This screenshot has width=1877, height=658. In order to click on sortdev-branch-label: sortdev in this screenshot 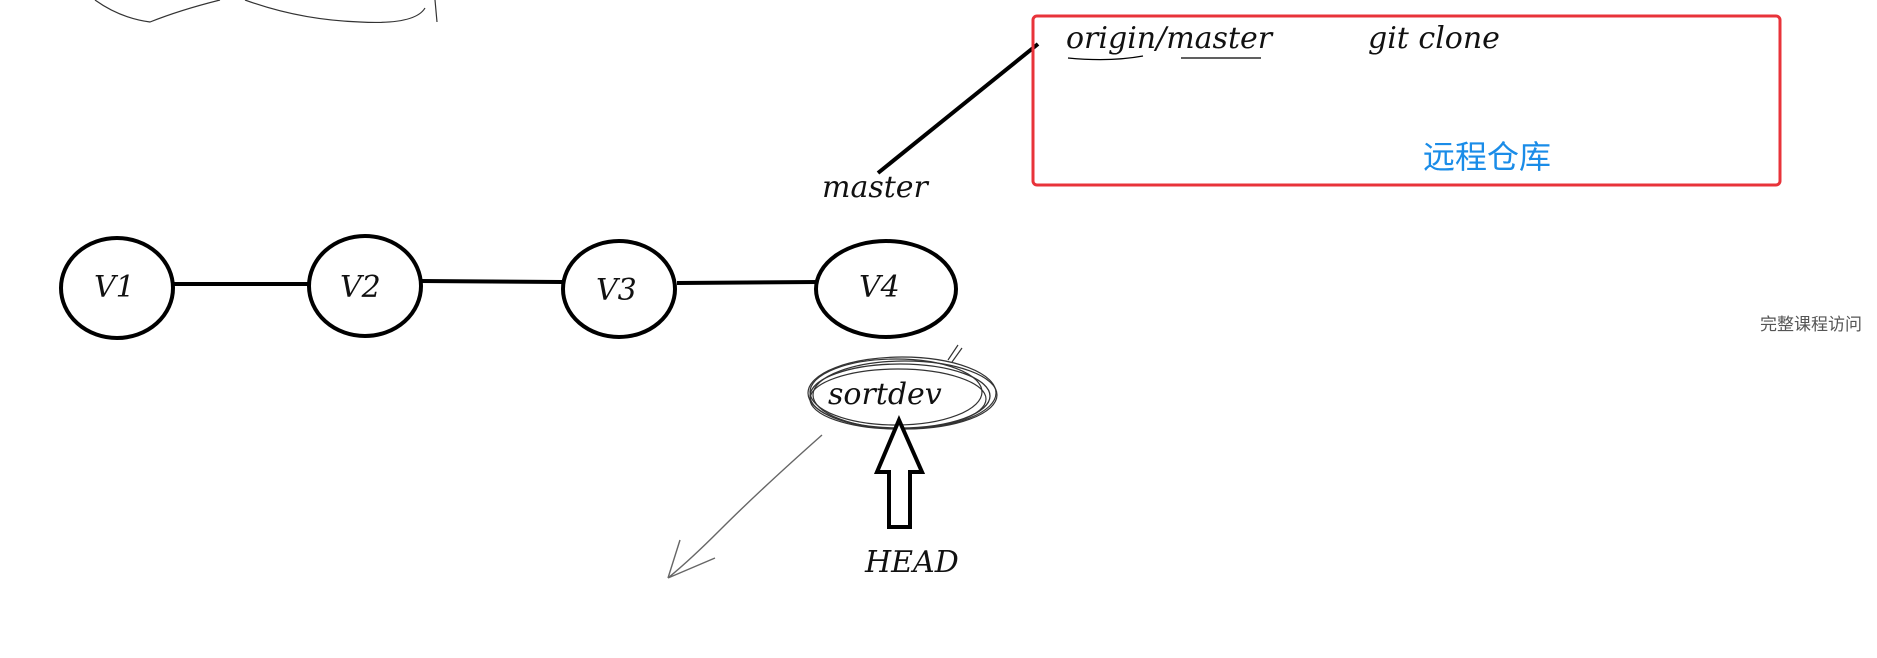, I will do `click(885, 394)`.